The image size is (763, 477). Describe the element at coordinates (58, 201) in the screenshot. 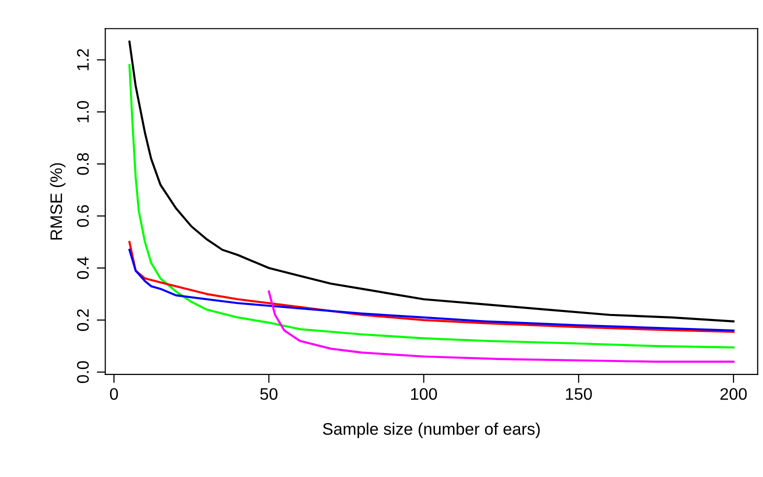

I see `y-axis-title: RMSE (%)` at that location.